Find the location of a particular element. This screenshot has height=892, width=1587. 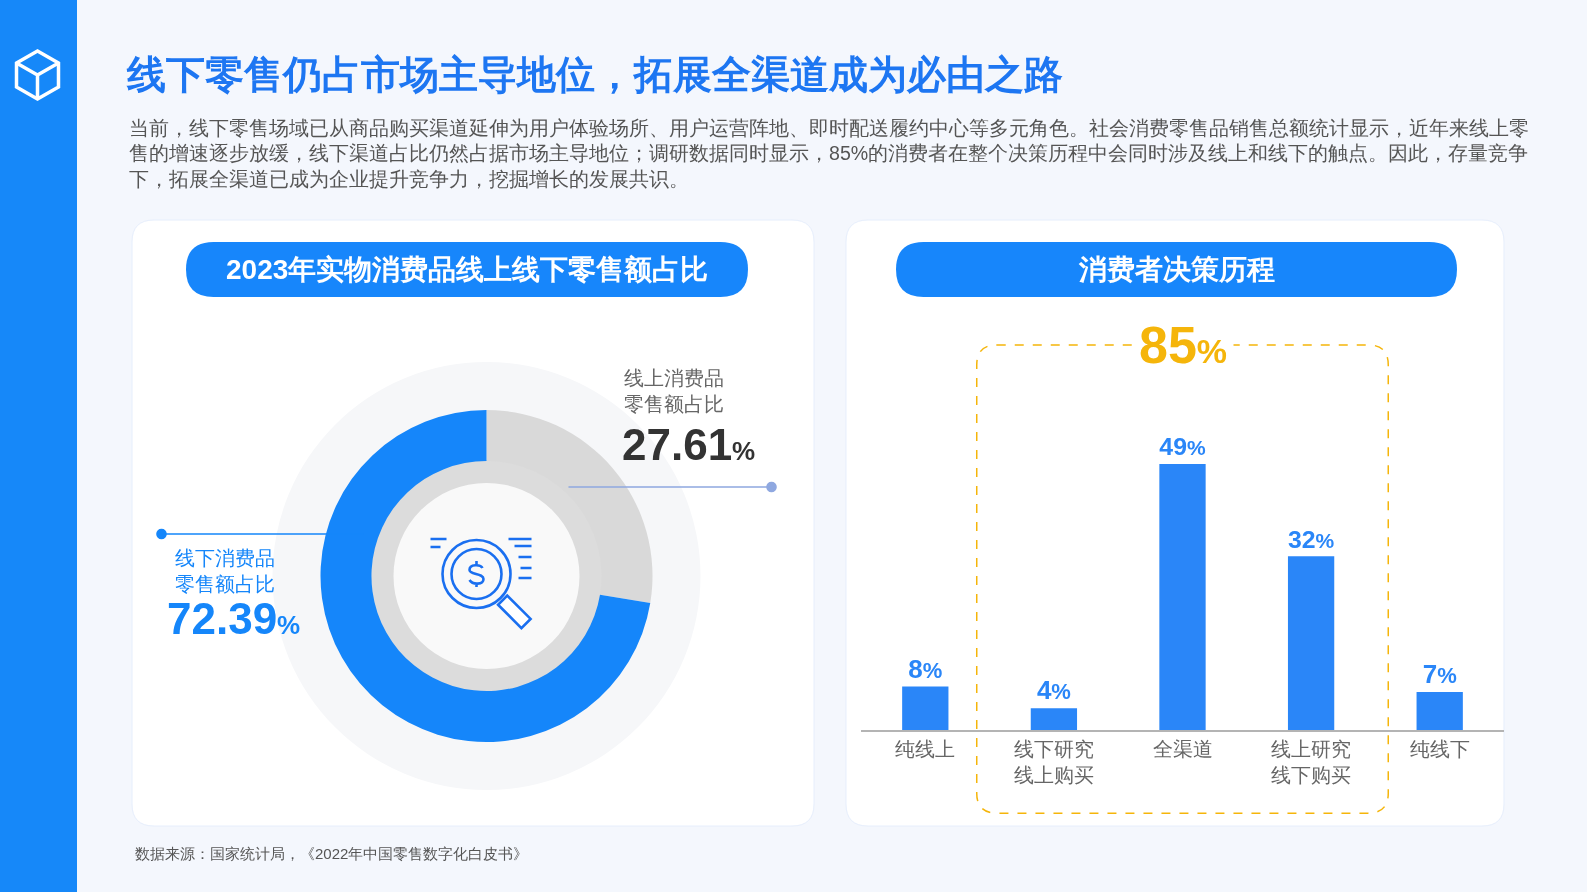

x-tick-label: 线下研究线上购买 is located at coordinates (1053, 761).